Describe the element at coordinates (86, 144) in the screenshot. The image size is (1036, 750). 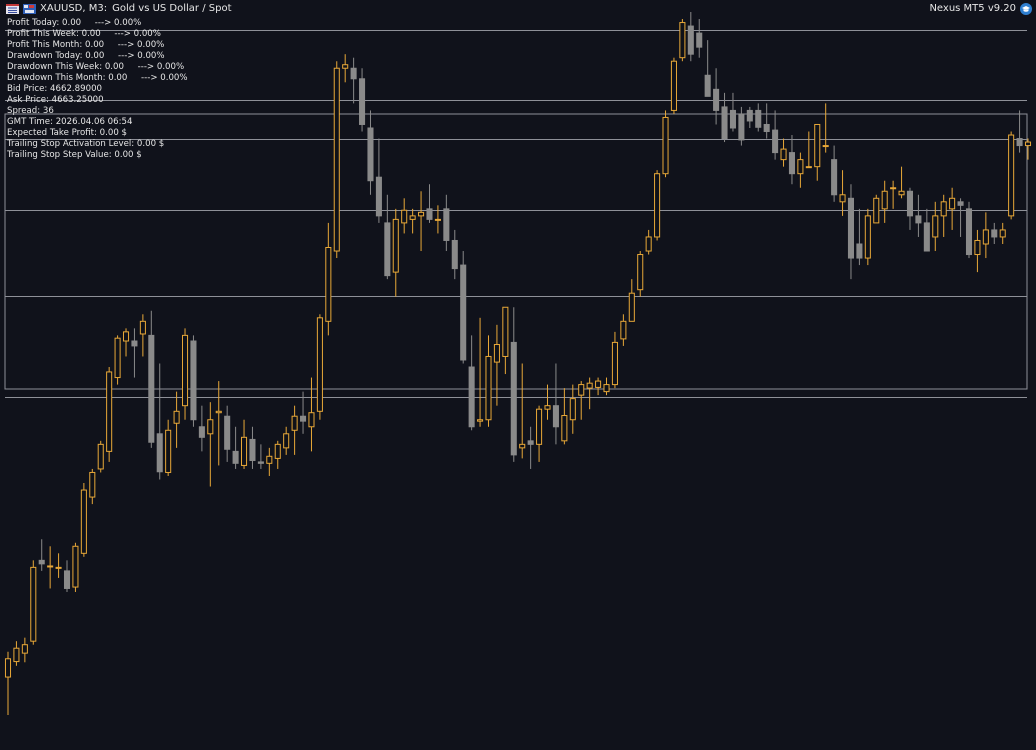
I see `info-line: Trailing Stop Activation Level: 0.00 $` at that location.